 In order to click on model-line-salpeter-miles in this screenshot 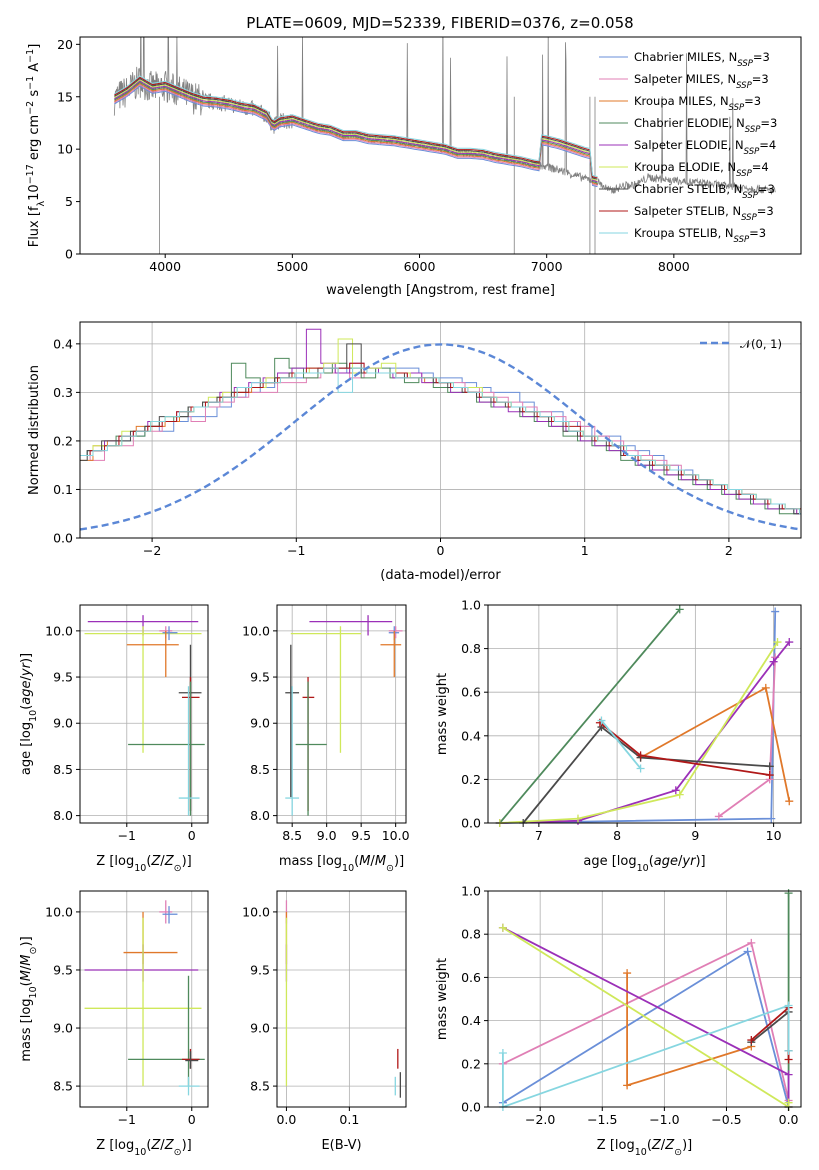, I will do `click(356, 135)`.